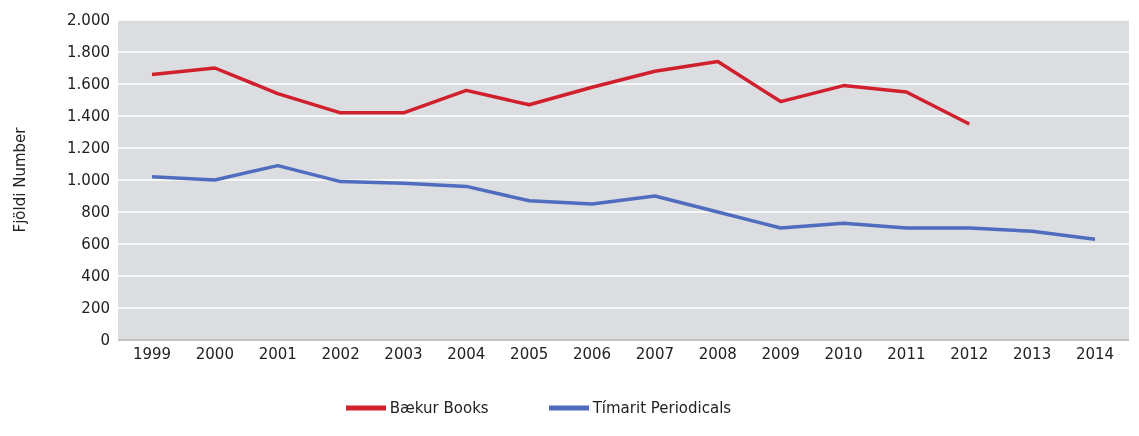 The image size is (1139, 436). What do you see at coordinates (95, 308) in the screenshot?
I see `y-tick-label: 200` at bounding box center [95, 308].